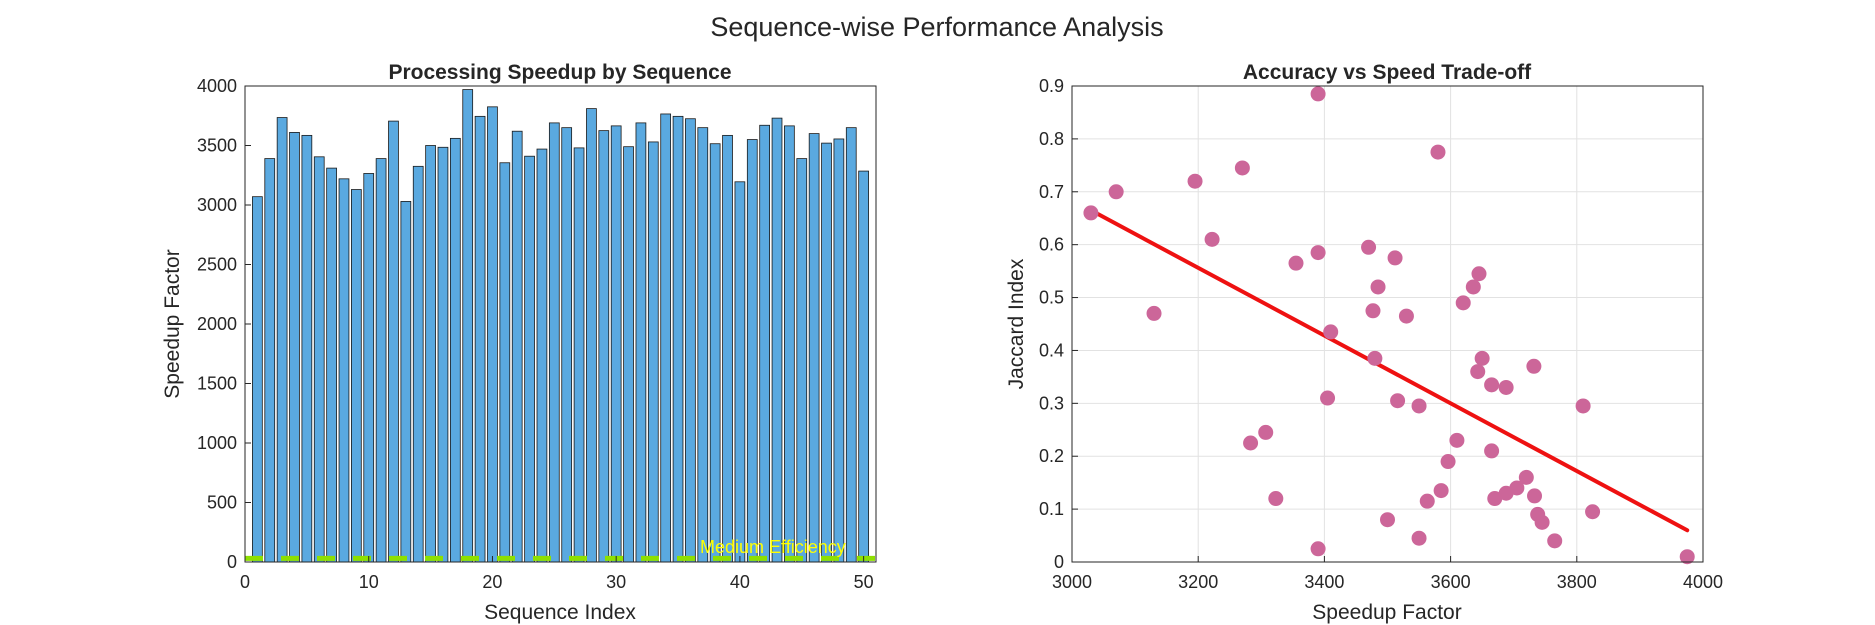 This screenshot has width=1875, height=625. Describe the element at coordinates (1386, 612) in the screenshot. I see `scatter-chart-xlabel: Speedup Factor` at that location.